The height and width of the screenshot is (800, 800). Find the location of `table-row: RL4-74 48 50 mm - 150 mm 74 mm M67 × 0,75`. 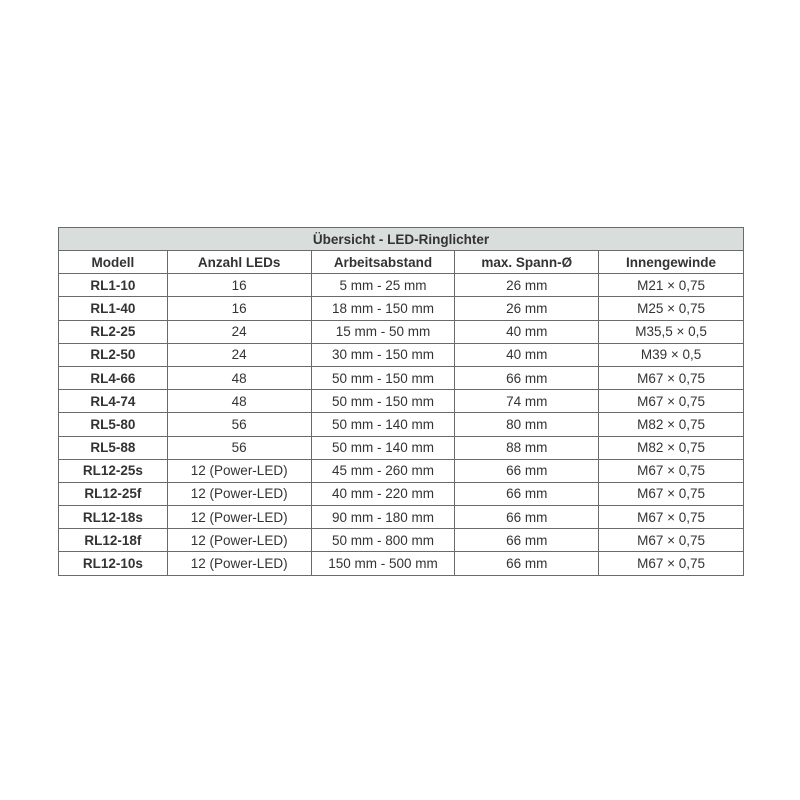

table-row: RL4-74 48 50 mm - 150 mm 74 mm M67 × 0,75 is located at coordinates (401, 401).